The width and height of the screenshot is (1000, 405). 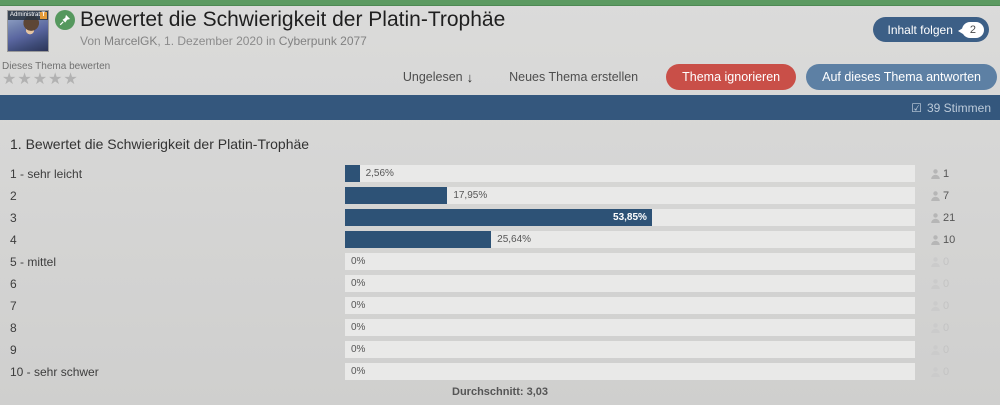 What do you see at coordinates (13, 217) in the screenshot?
I see `poll-option-label: 3` at bounding box center [13, 217].